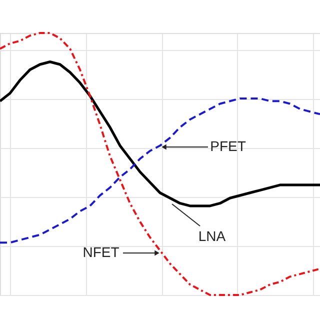 The width and height of the screenshot is (320, 320). Describe the element at coordinates (101, 252) in the screenshot. I see `annotation: NFET` at that location.